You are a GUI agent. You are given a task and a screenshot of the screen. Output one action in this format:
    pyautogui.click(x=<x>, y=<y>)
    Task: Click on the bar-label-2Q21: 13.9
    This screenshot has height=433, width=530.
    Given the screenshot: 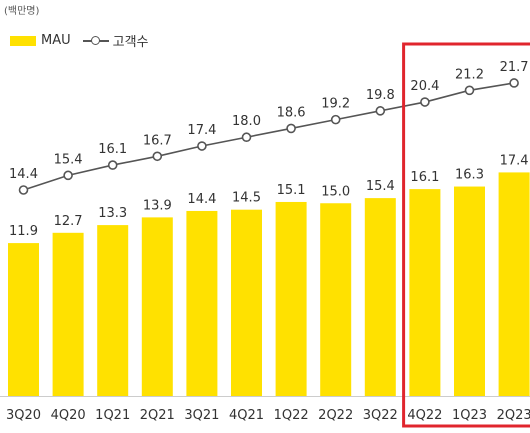 What is the action you would take?
    pyautogui.click(x=157, y=205)
    